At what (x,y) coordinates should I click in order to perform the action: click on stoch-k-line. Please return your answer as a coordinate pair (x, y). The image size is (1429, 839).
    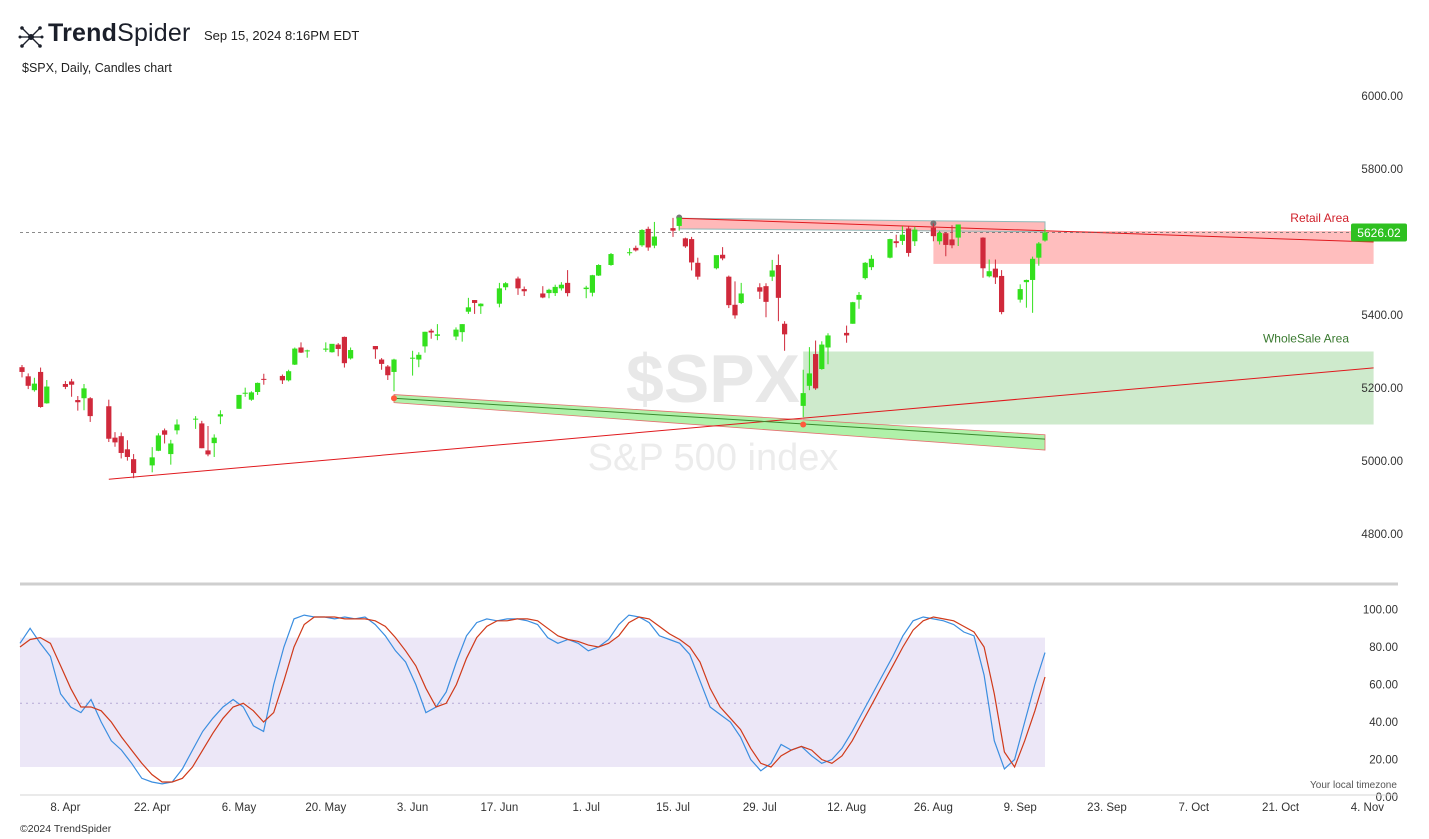
    Looking at the image, I should click on (532, 699).